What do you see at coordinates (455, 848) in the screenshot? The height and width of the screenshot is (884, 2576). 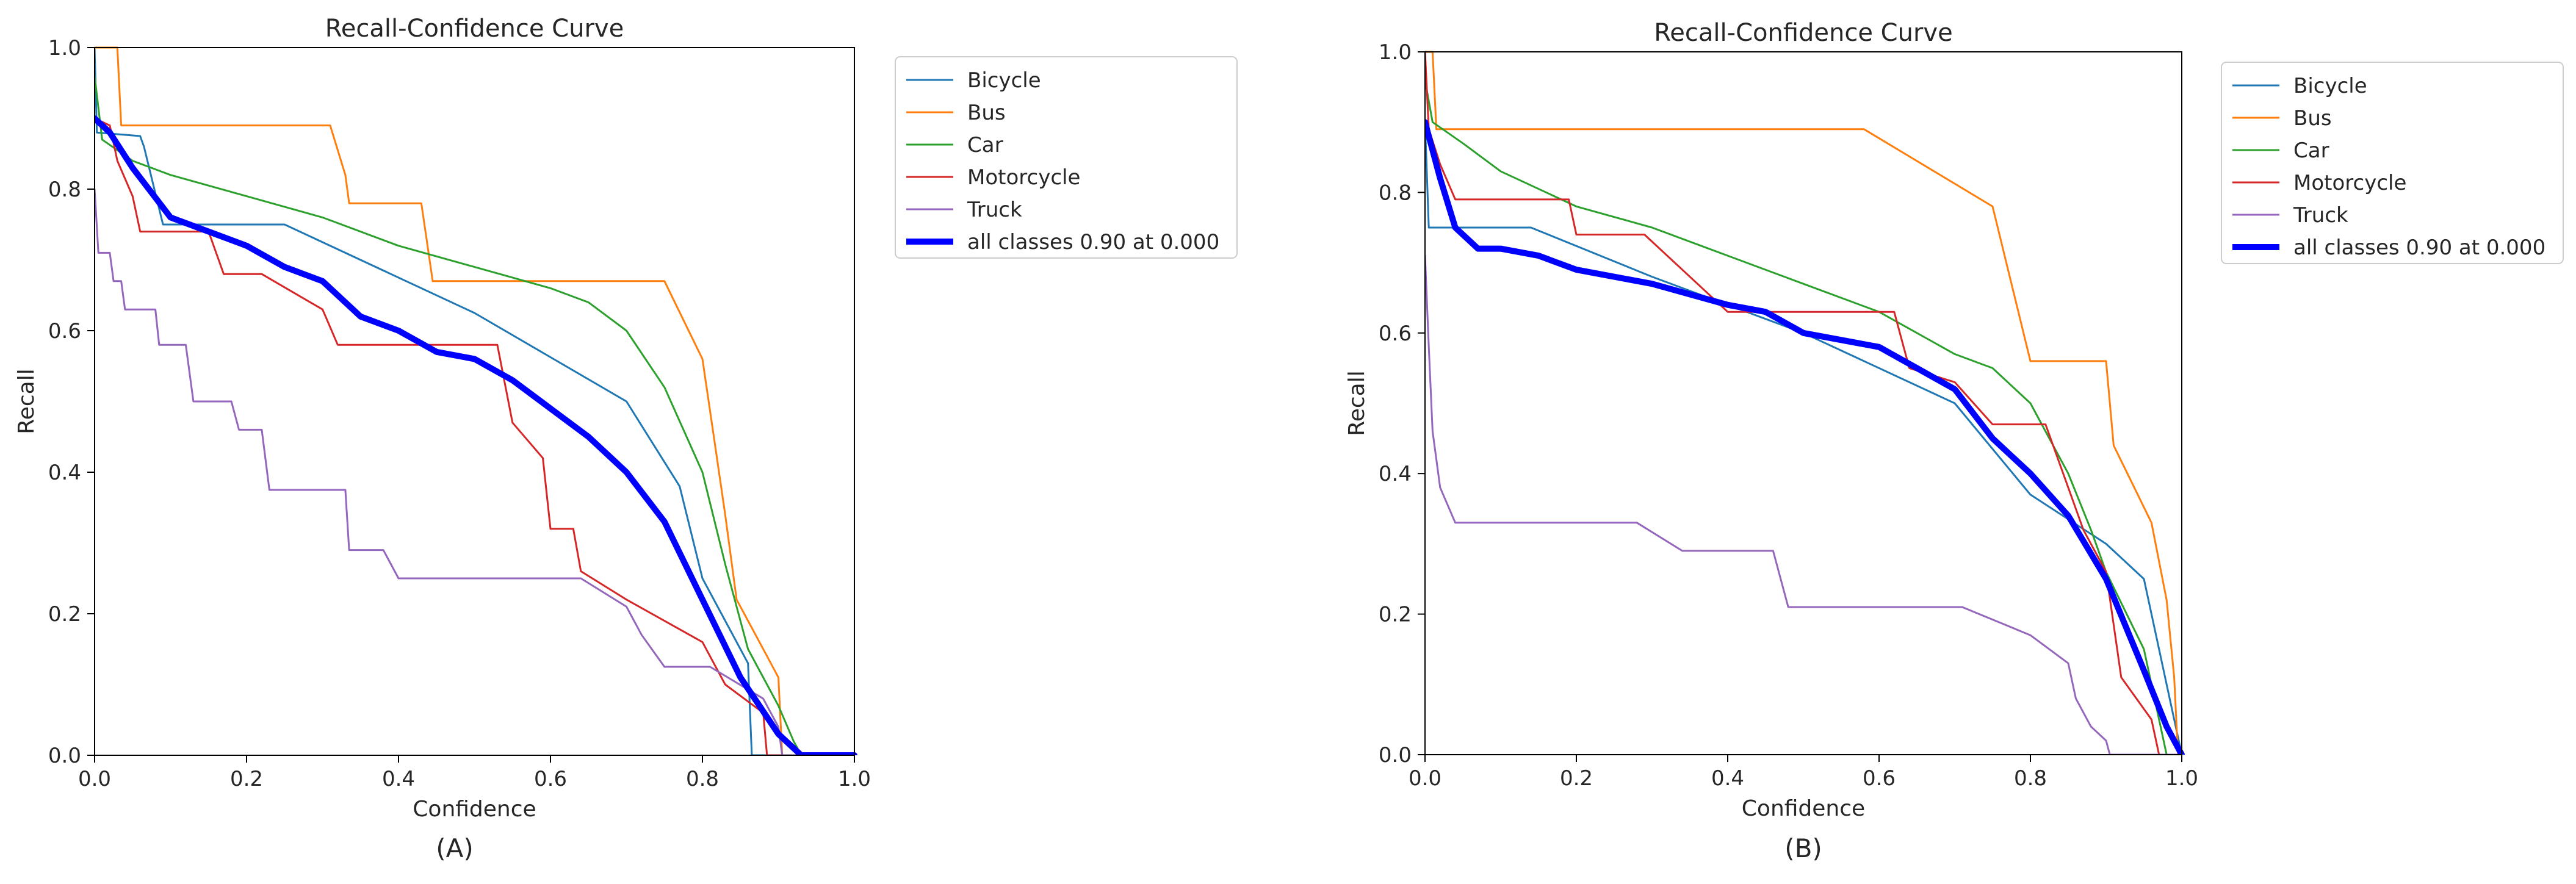 I see `panel-label: (A)` at bounding box center [455, 848].